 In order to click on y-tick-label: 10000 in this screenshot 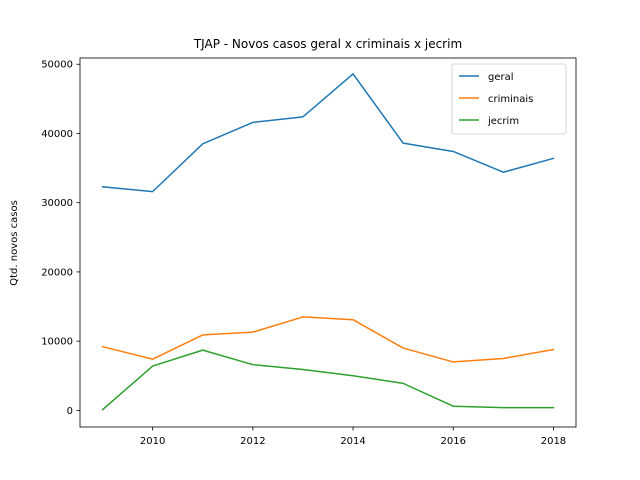, I will do `click(57, 342)`.